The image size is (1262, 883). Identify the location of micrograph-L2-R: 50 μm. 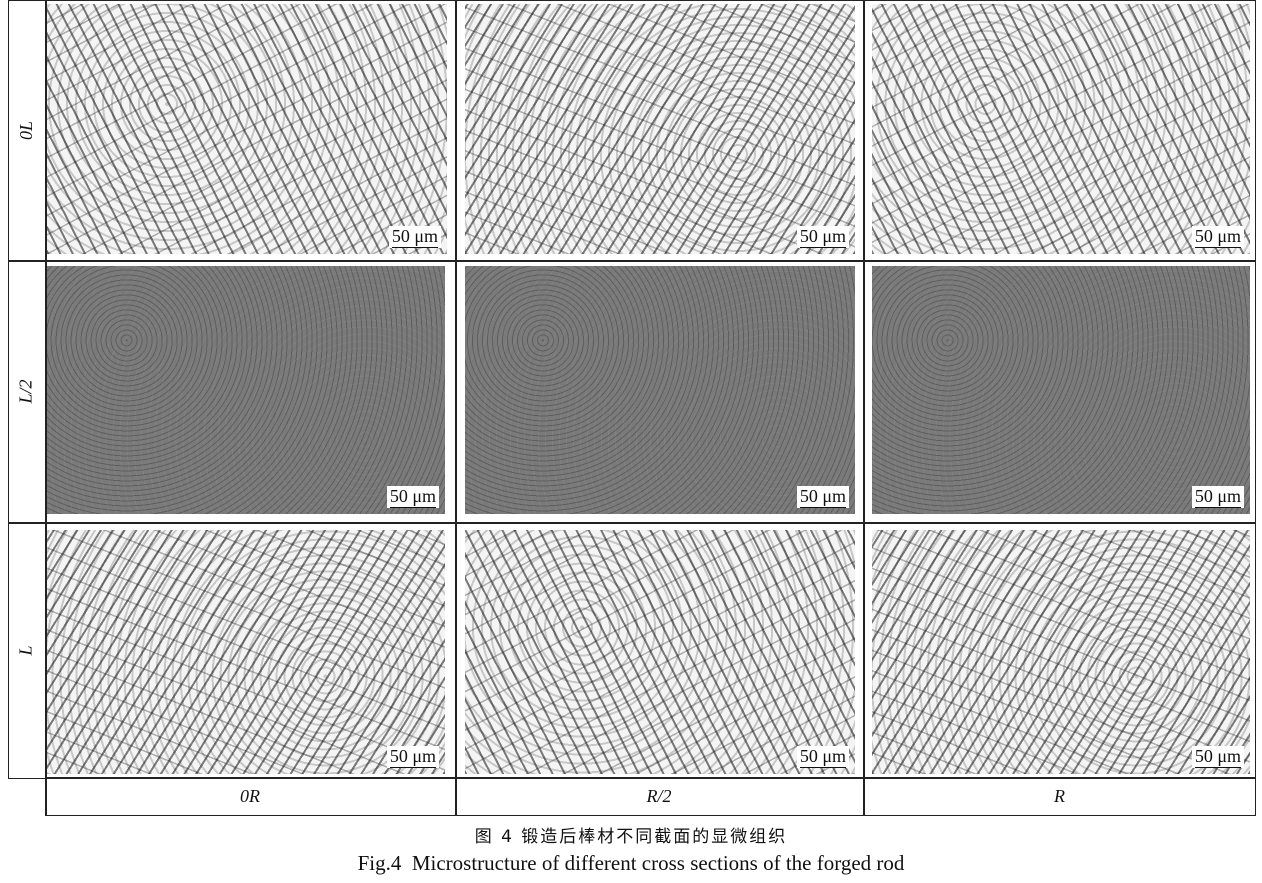
(1061, 390).